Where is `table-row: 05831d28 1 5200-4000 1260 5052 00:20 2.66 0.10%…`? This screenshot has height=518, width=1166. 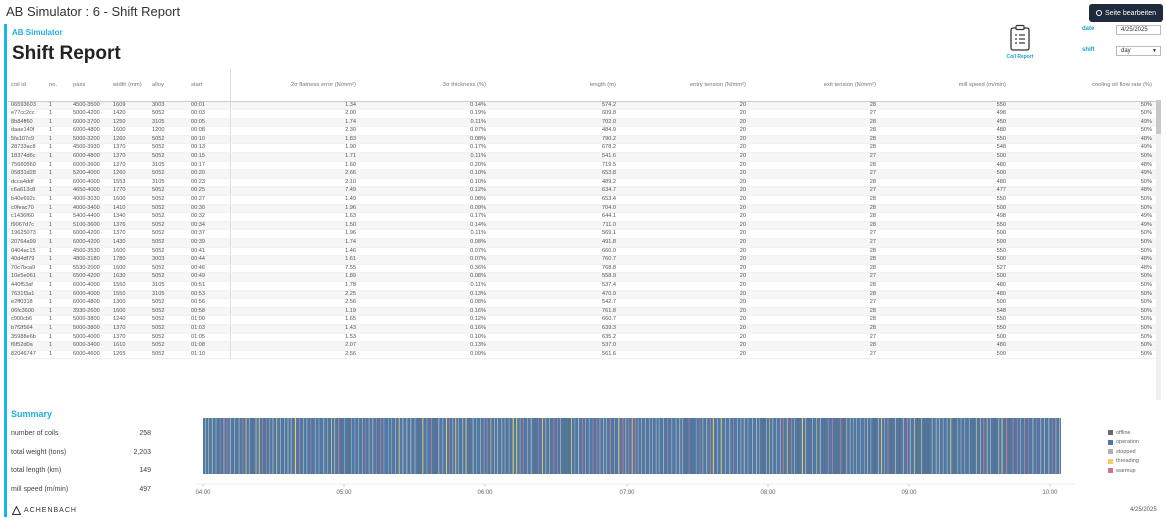
table-row: 05831d28 1 5200-4000 1260 5052 00:20 2.66 0.10%… is located at coordinates (582, 174).